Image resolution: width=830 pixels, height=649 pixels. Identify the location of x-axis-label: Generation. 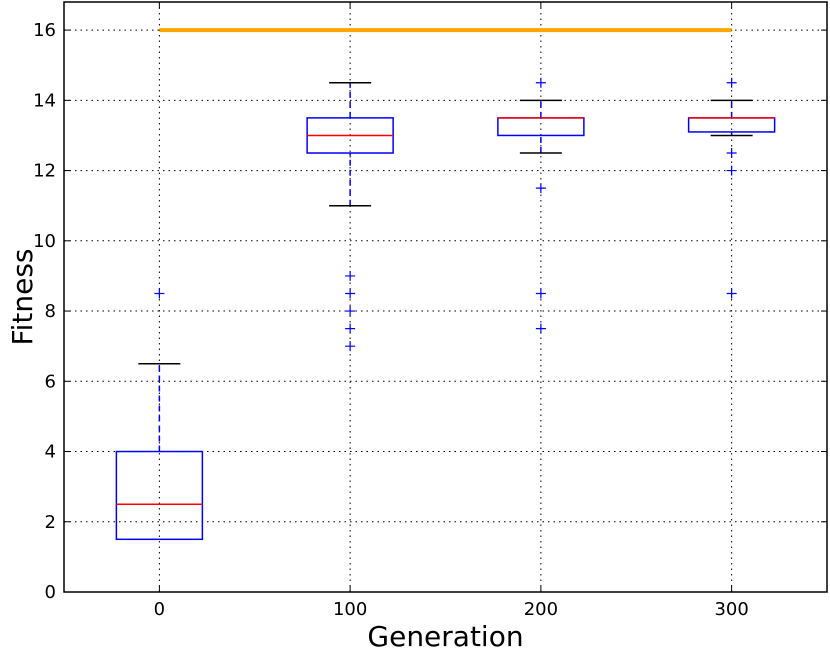
(445, 634).